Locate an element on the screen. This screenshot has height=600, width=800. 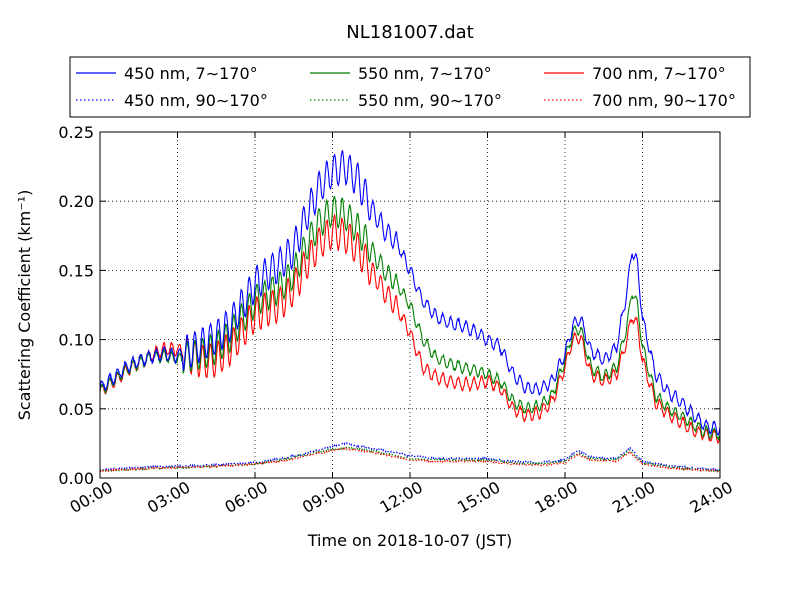
x-axis-label: Time on 2018-10-07 (JST) is located at coordinates (409, 540).